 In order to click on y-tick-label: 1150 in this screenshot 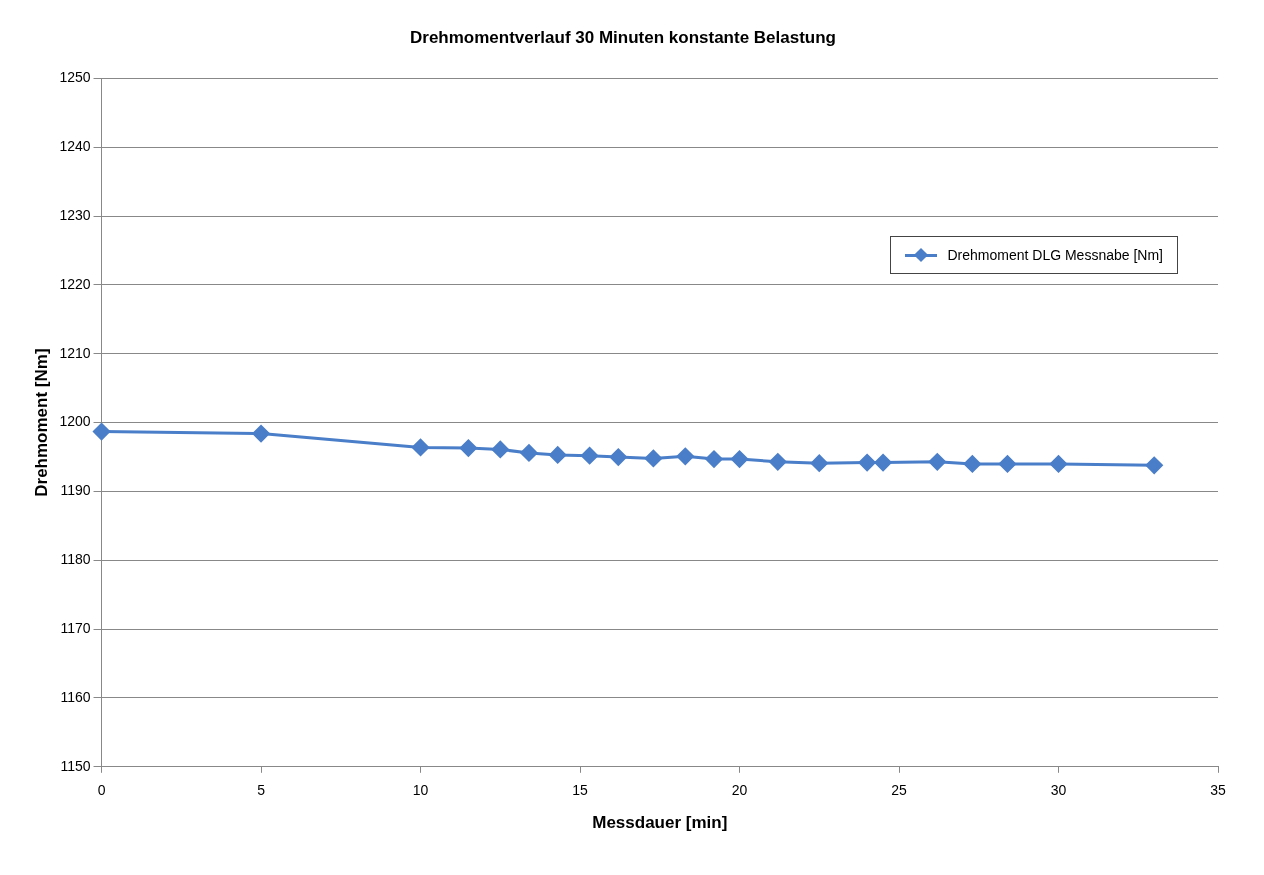, I will do `click(75, 765)`.